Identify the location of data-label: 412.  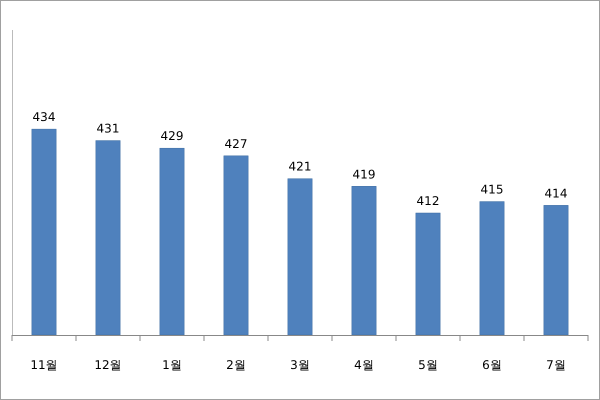
(428, 201).